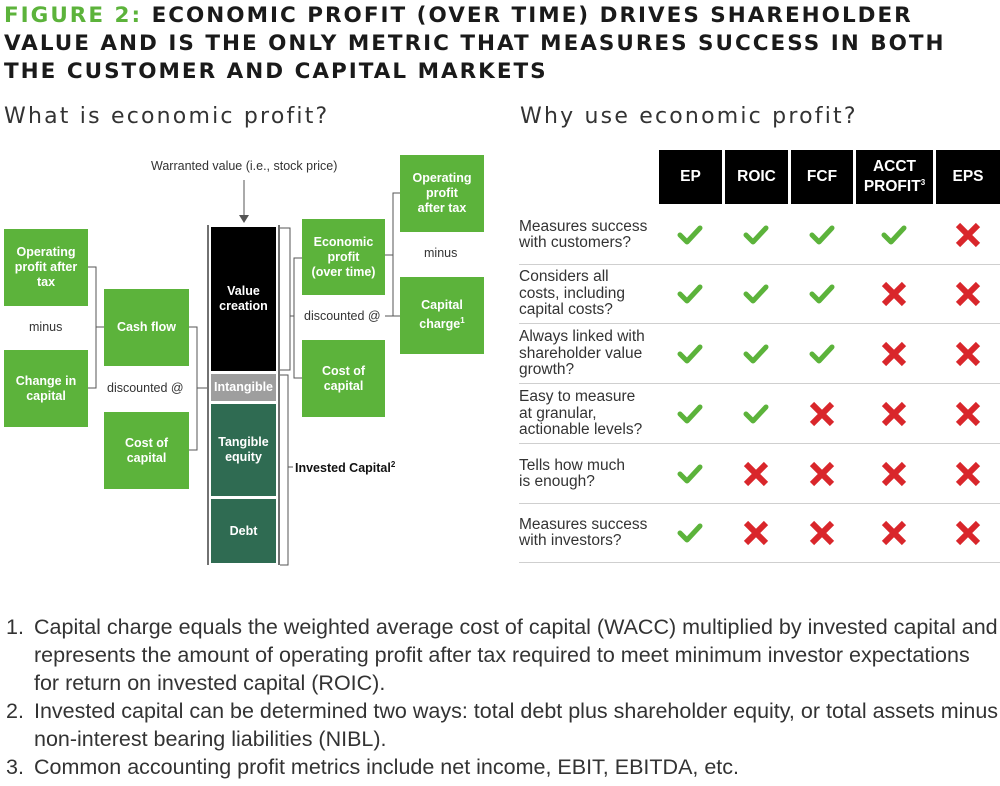 Image resolution: width=1000 pixels, height=786 pixels. I want to click on row-label: Measures success with customers?, so click(583, 234).